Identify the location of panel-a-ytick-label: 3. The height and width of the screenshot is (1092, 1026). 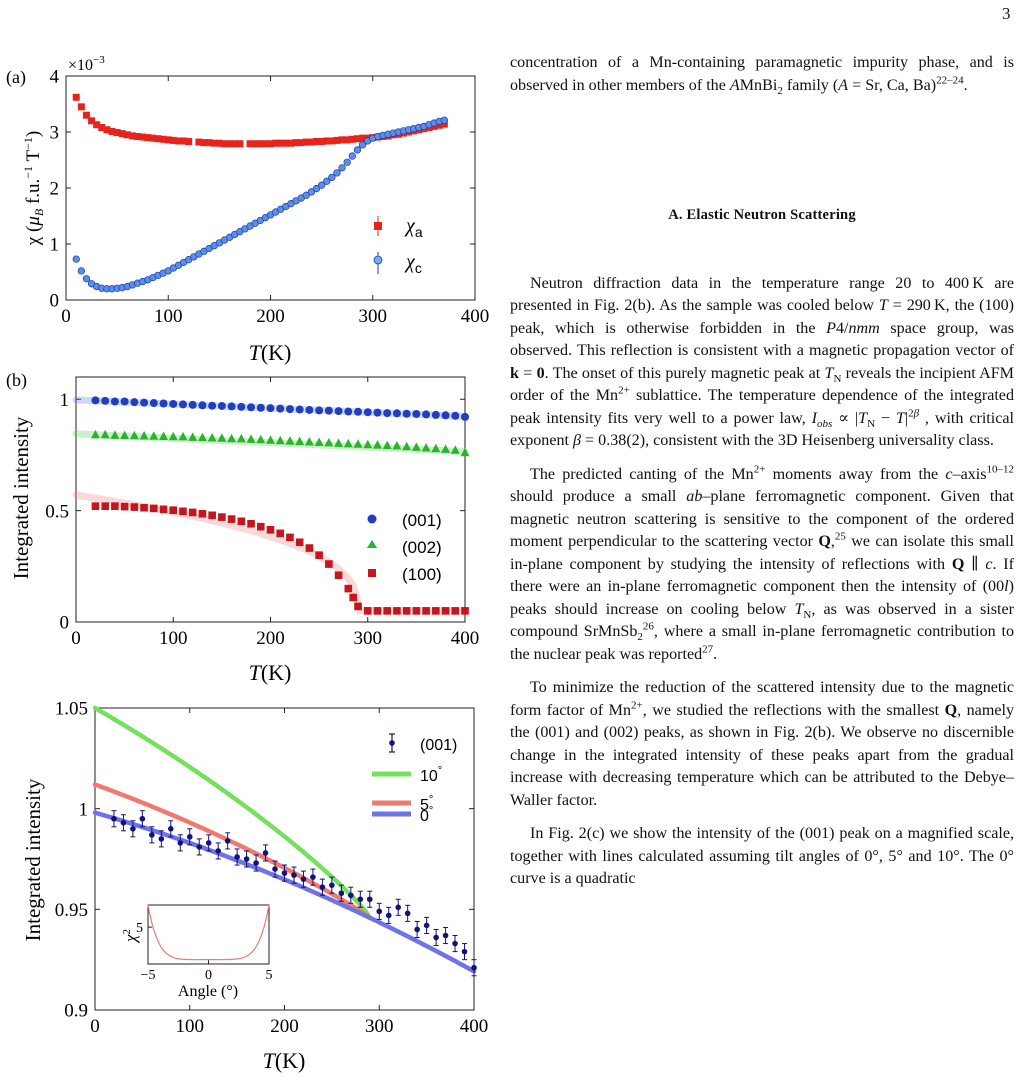
(55, 133).